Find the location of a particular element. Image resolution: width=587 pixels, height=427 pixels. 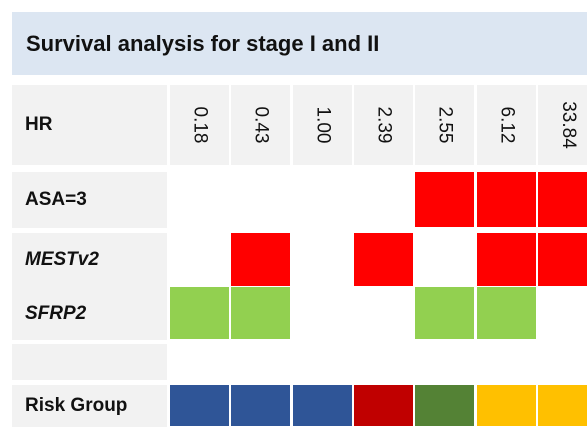

hr-cell: 1.00 is located at coordinates (322, 125).